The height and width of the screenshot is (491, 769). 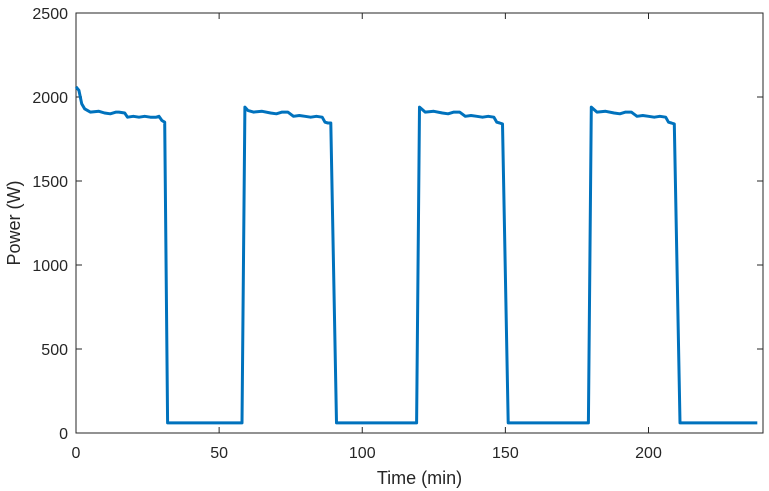 What do you see at coordinates (648, 453) in the screenshot?
I see `x-tick-label: 200` at bounding box center [648, 453].